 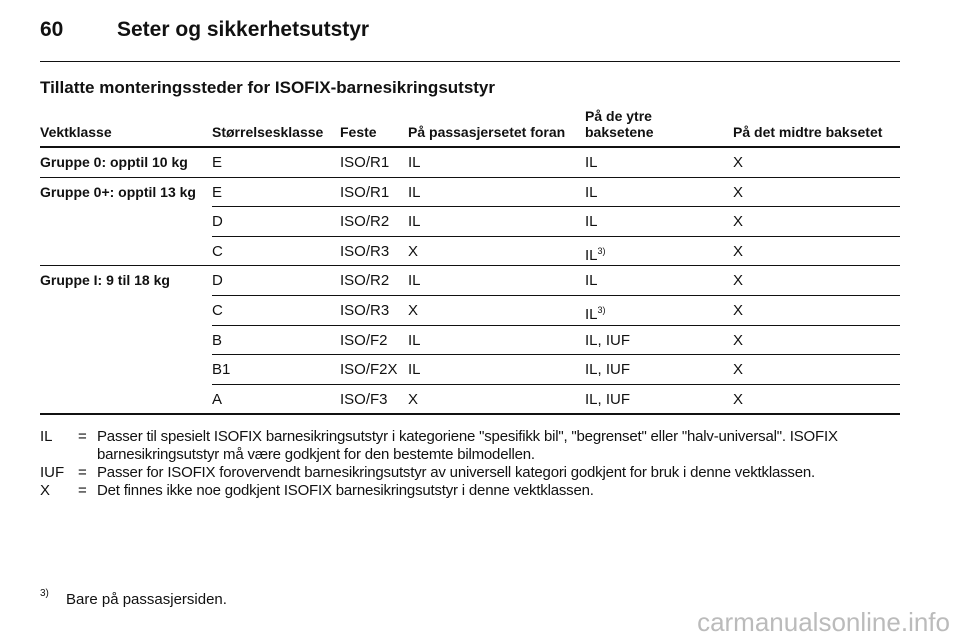 What do you see at coordinates (46, 436) in the screenshot?
I see `legend-abbr: IL` at bounding box center [46, 436].